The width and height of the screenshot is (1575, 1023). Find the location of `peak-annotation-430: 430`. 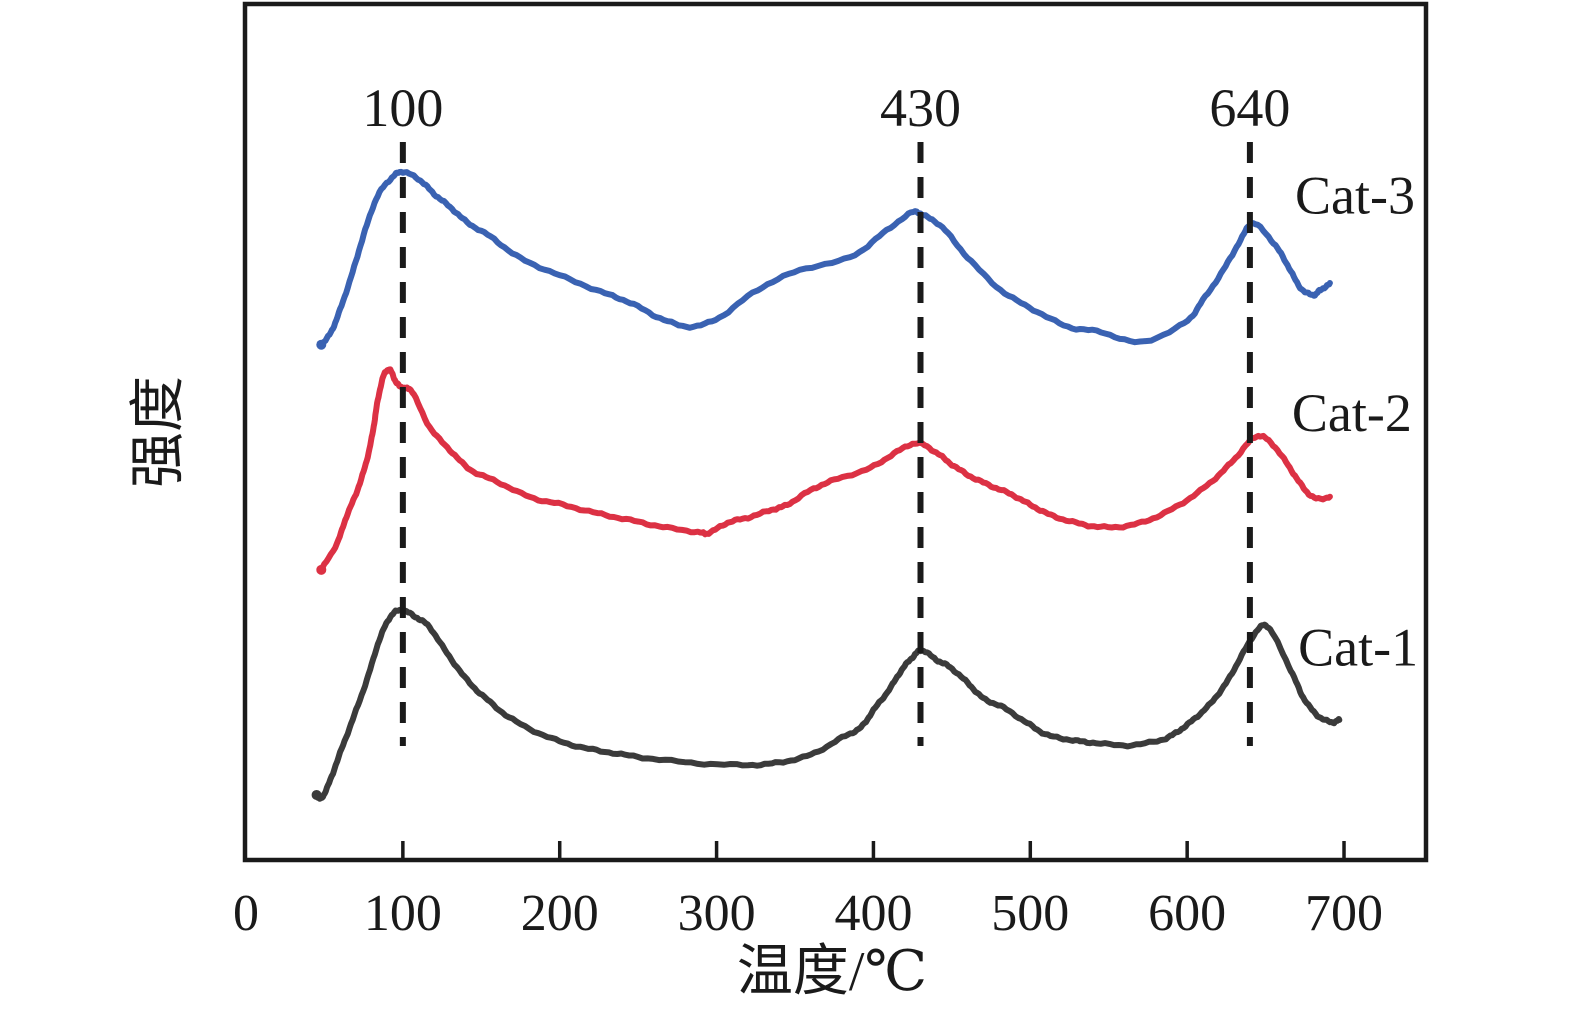

peak-annotation-430: 430 is located at coordinates (920, 412).